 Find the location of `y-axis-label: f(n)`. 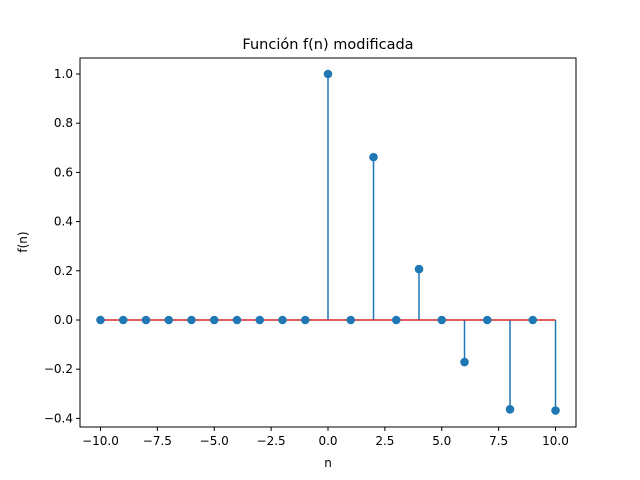

y-axis-label: f(n) is located at coordinates (23, 241).